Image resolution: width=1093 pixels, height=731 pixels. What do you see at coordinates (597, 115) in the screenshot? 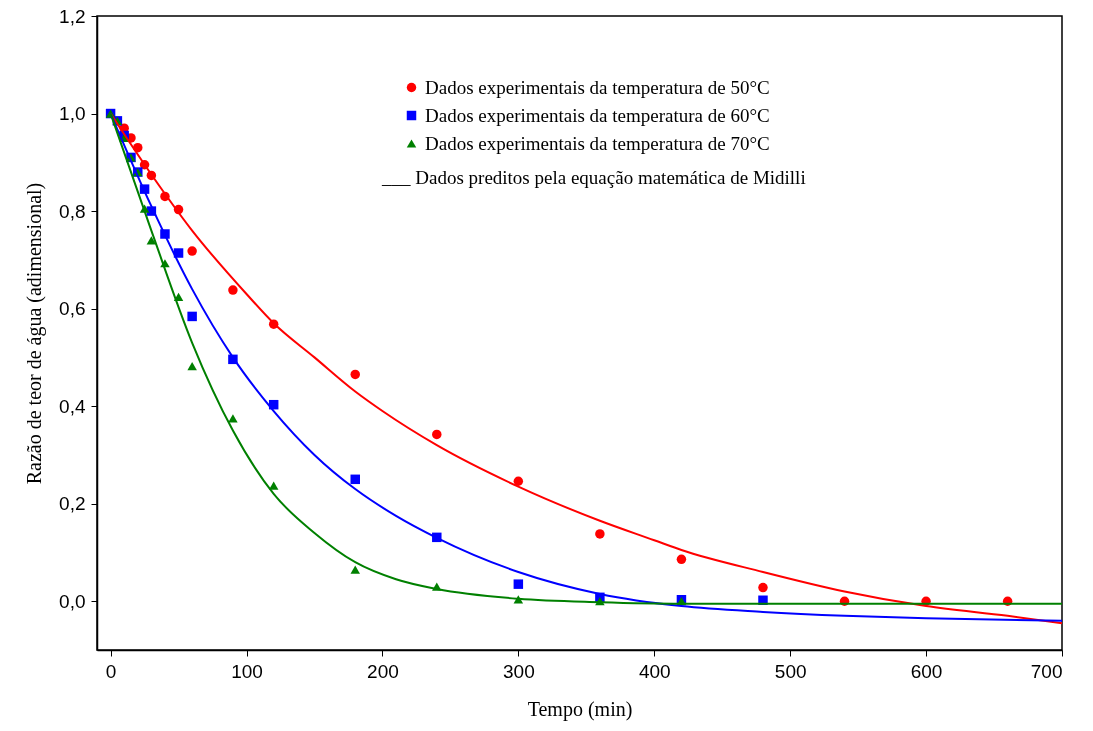
I see `legend-label: Dados experimentais da temperatura de 60°C` at bounding box center [597, 115].